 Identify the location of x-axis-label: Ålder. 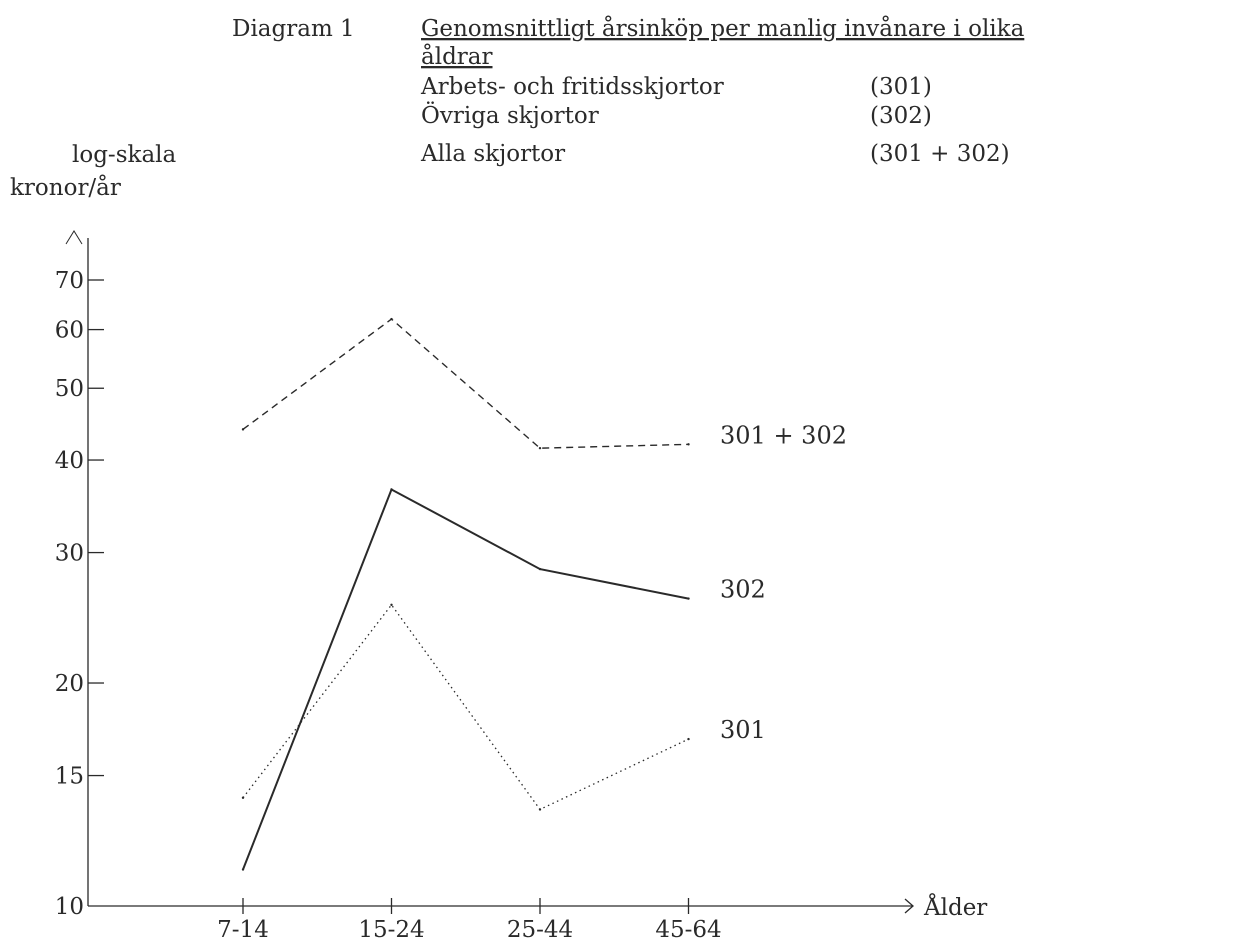
(955, 907).